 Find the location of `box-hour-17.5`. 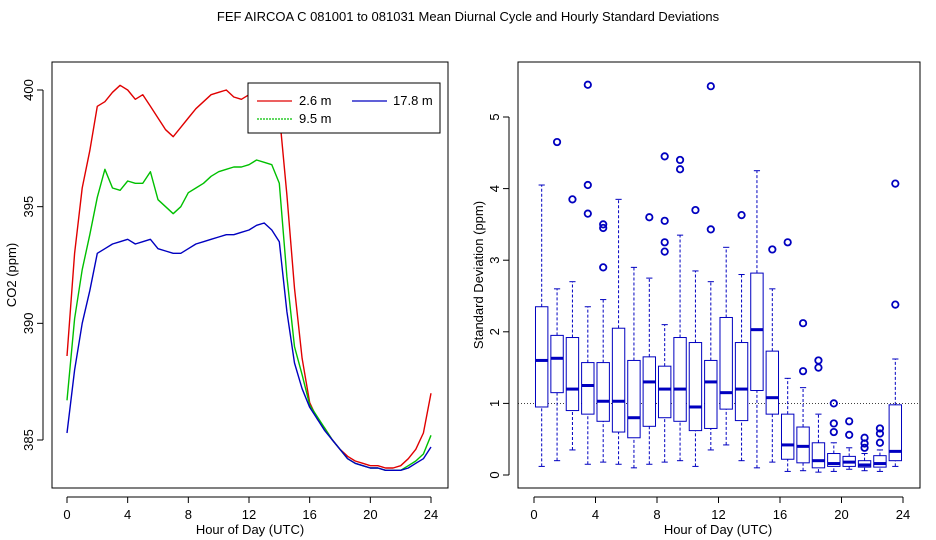

box-hour-17.5 is located at coordinates (803, 395).